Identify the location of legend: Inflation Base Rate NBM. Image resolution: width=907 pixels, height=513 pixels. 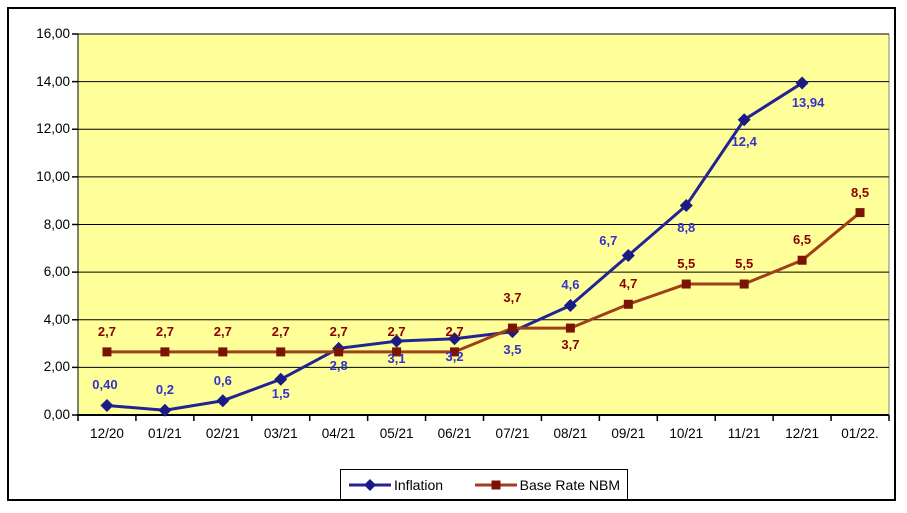
(484, 484).